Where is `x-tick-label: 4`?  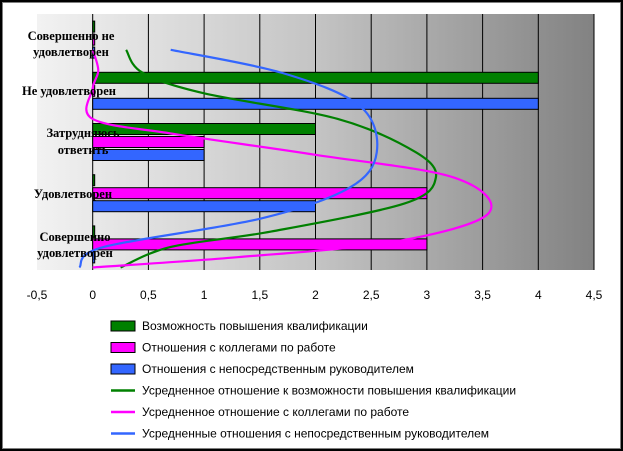 x-tick-label: 4 is located at coordinates (538, 295).